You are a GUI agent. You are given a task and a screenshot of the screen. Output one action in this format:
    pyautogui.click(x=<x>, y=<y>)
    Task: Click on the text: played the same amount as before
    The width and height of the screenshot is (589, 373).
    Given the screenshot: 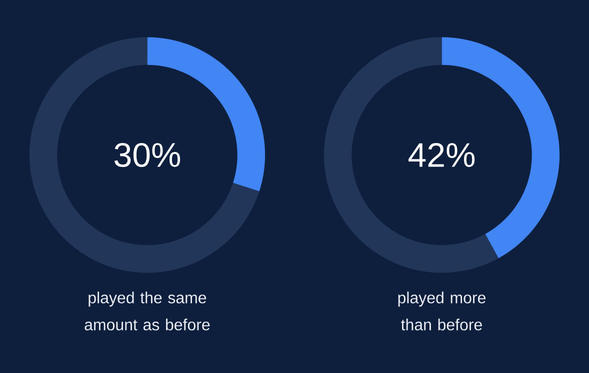 What is the action you would take?
    pyautogui.click(x=147, y=311)
    